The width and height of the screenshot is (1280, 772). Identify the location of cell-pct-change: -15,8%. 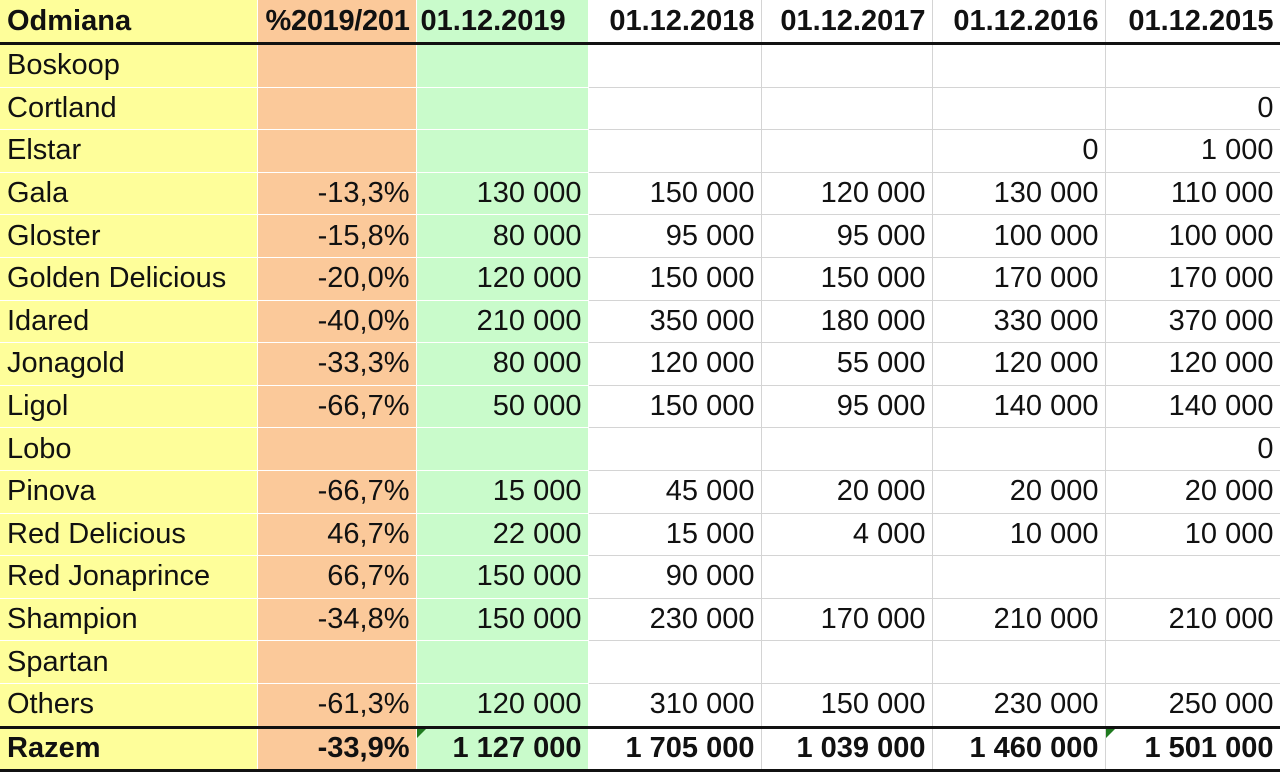
(336, 236).